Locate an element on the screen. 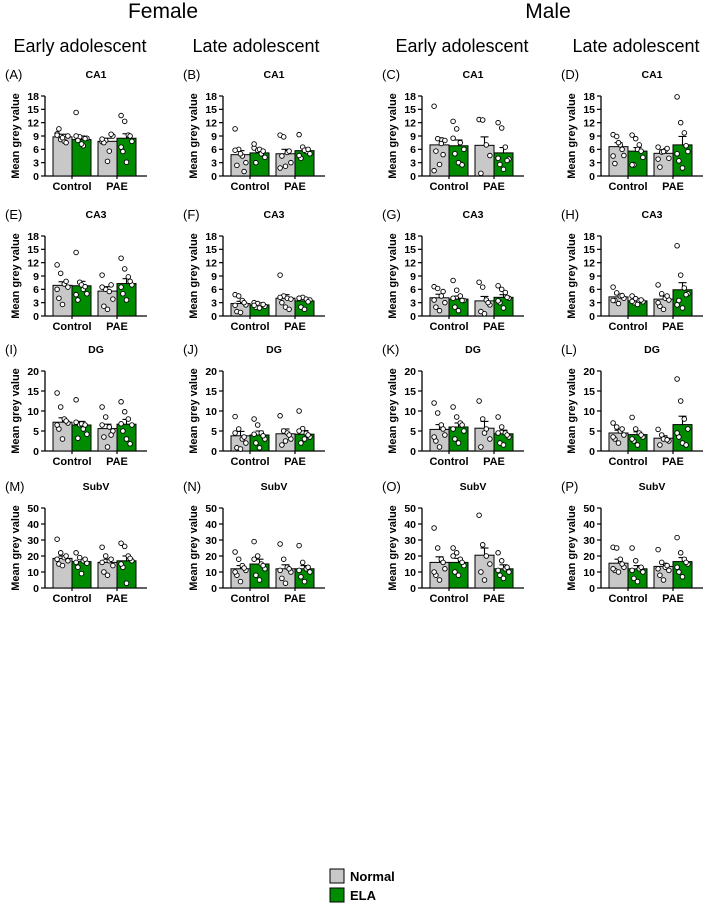 The width and height of the screenshot is (709, 906). panel-title: DG is located at coordinates (274, 350).